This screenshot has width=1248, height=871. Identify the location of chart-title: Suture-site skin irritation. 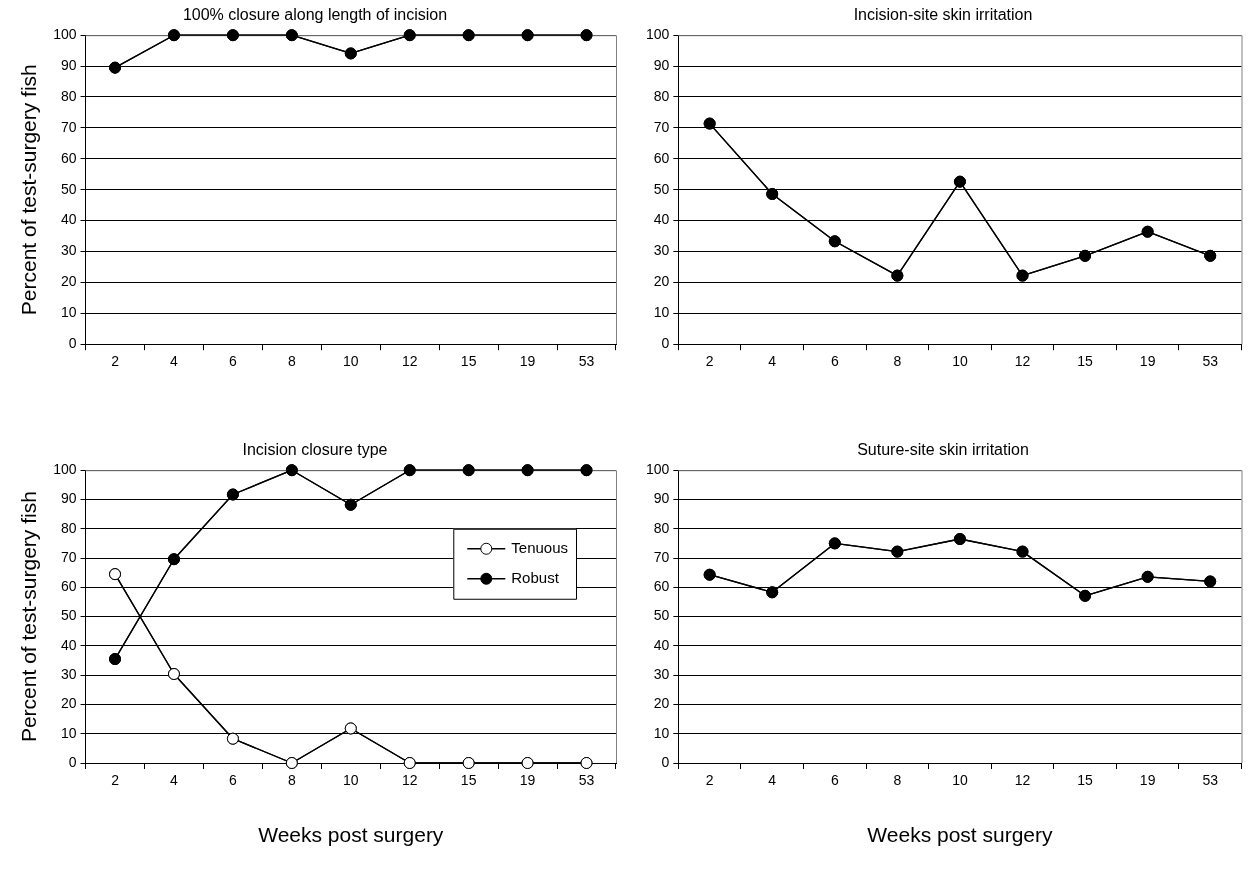
(943, 450).